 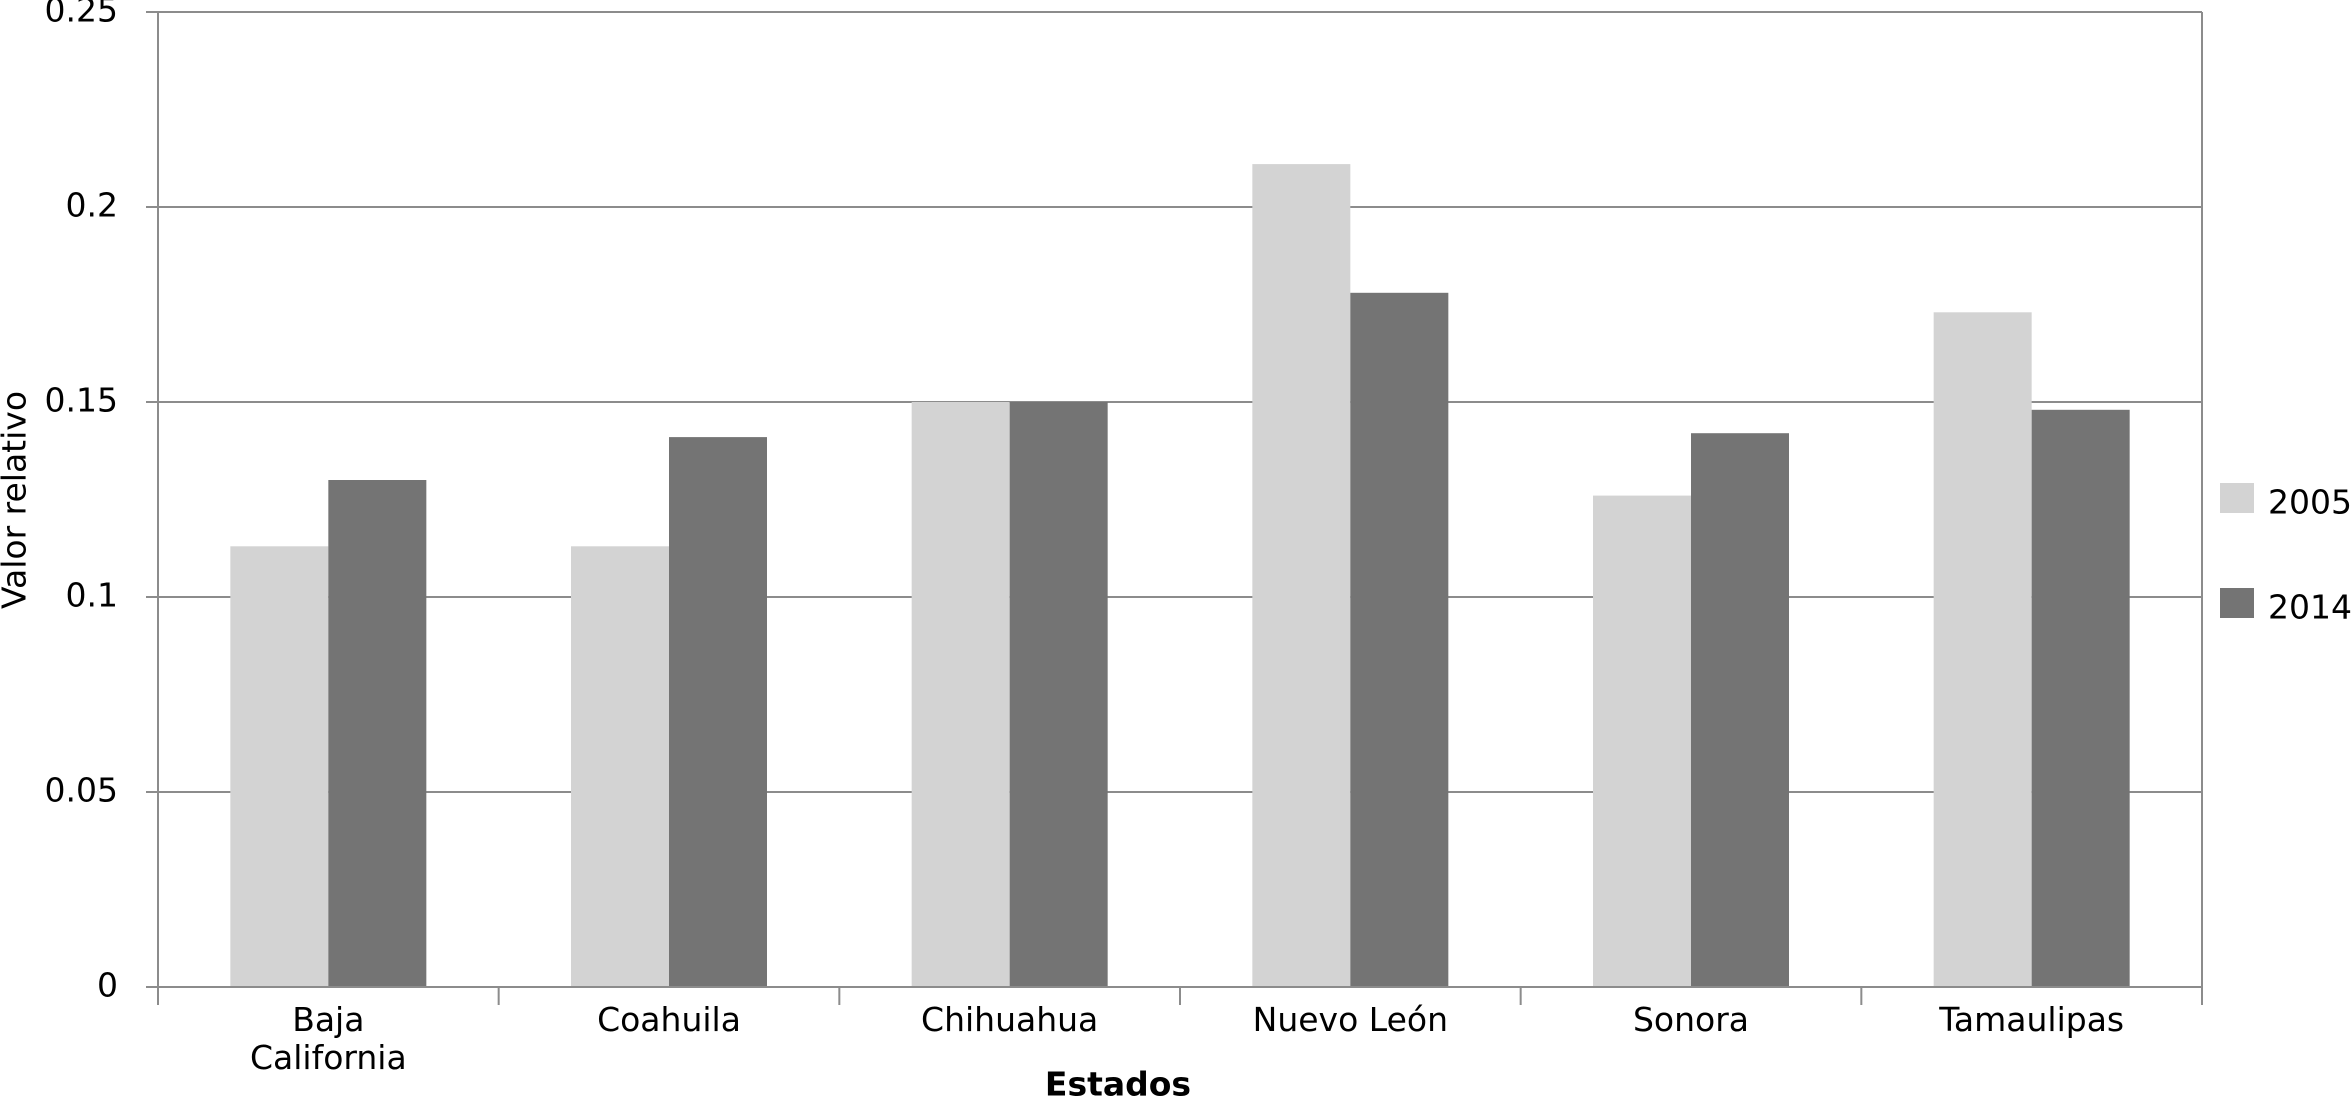 I want to click on y-tick-label: 0.2, so click(x=92, y=205).